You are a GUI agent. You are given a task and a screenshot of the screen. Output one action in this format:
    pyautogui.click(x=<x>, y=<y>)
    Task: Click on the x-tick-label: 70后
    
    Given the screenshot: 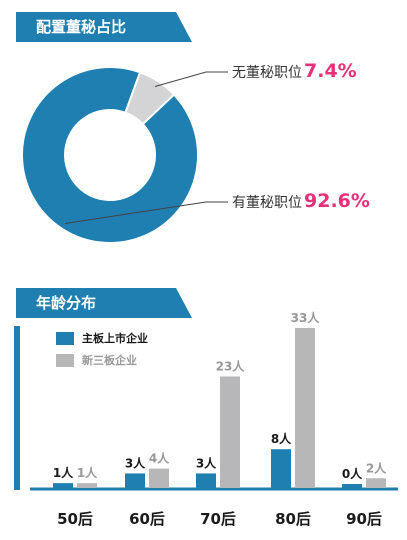 What is the action you would take?
    pyautogui.click(x=218, y=519)
    